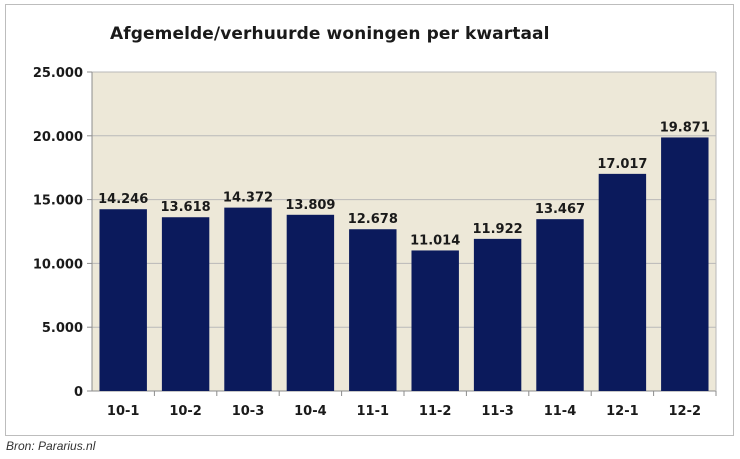 This screenshot has height=459, width=740. What do you see at coordinates (560, 411) in the screenshot?
I see `x-tick-label: 11-4` at bounding box center [560, 411].